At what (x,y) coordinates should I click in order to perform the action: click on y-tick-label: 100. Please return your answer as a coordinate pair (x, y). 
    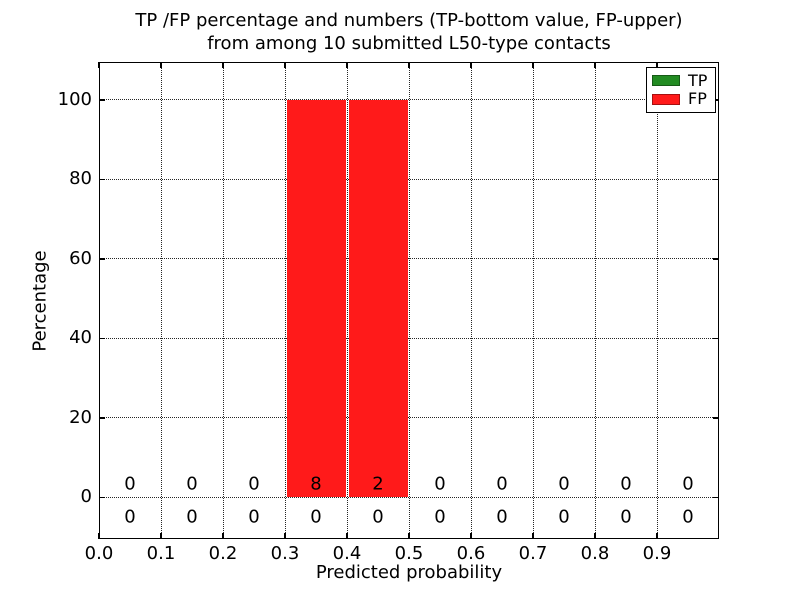
    Looking at the image, I should click on (74, 99).